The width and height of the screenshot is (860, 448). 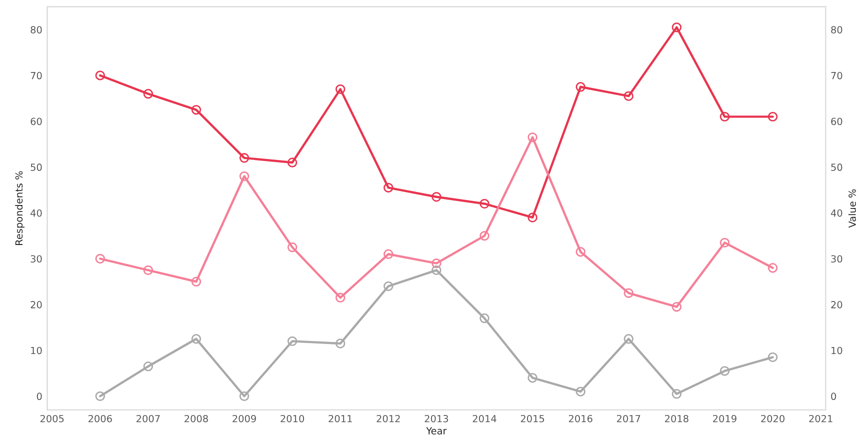 What do you see at coordinates (580, 418) in the screenshot?
I see `x-tick-label: 2016` at bounding box center [580, 418].